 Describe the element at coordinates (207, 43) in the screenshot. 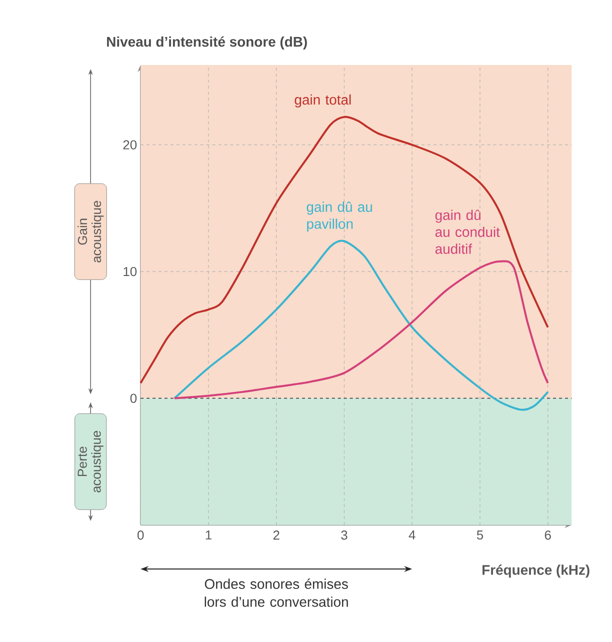

I see `y-axis-title: Niveau d’intensité sonore (dB)` at that location.